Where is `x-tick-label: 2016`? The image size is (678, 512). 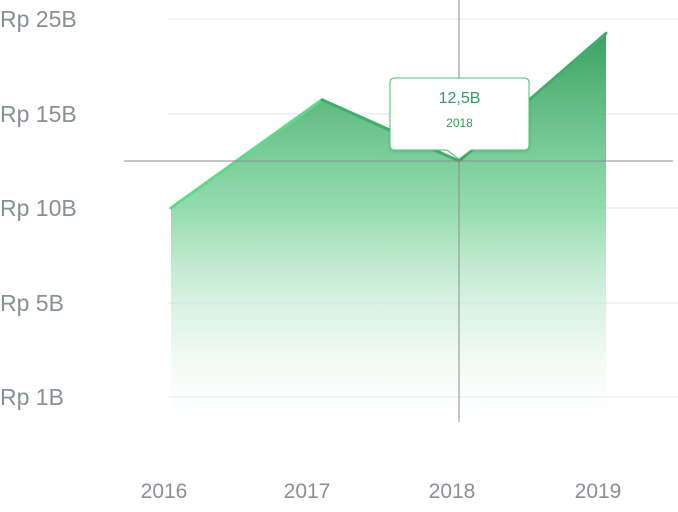
x-tick-label: 2016 is located at coordinates (164, 491).